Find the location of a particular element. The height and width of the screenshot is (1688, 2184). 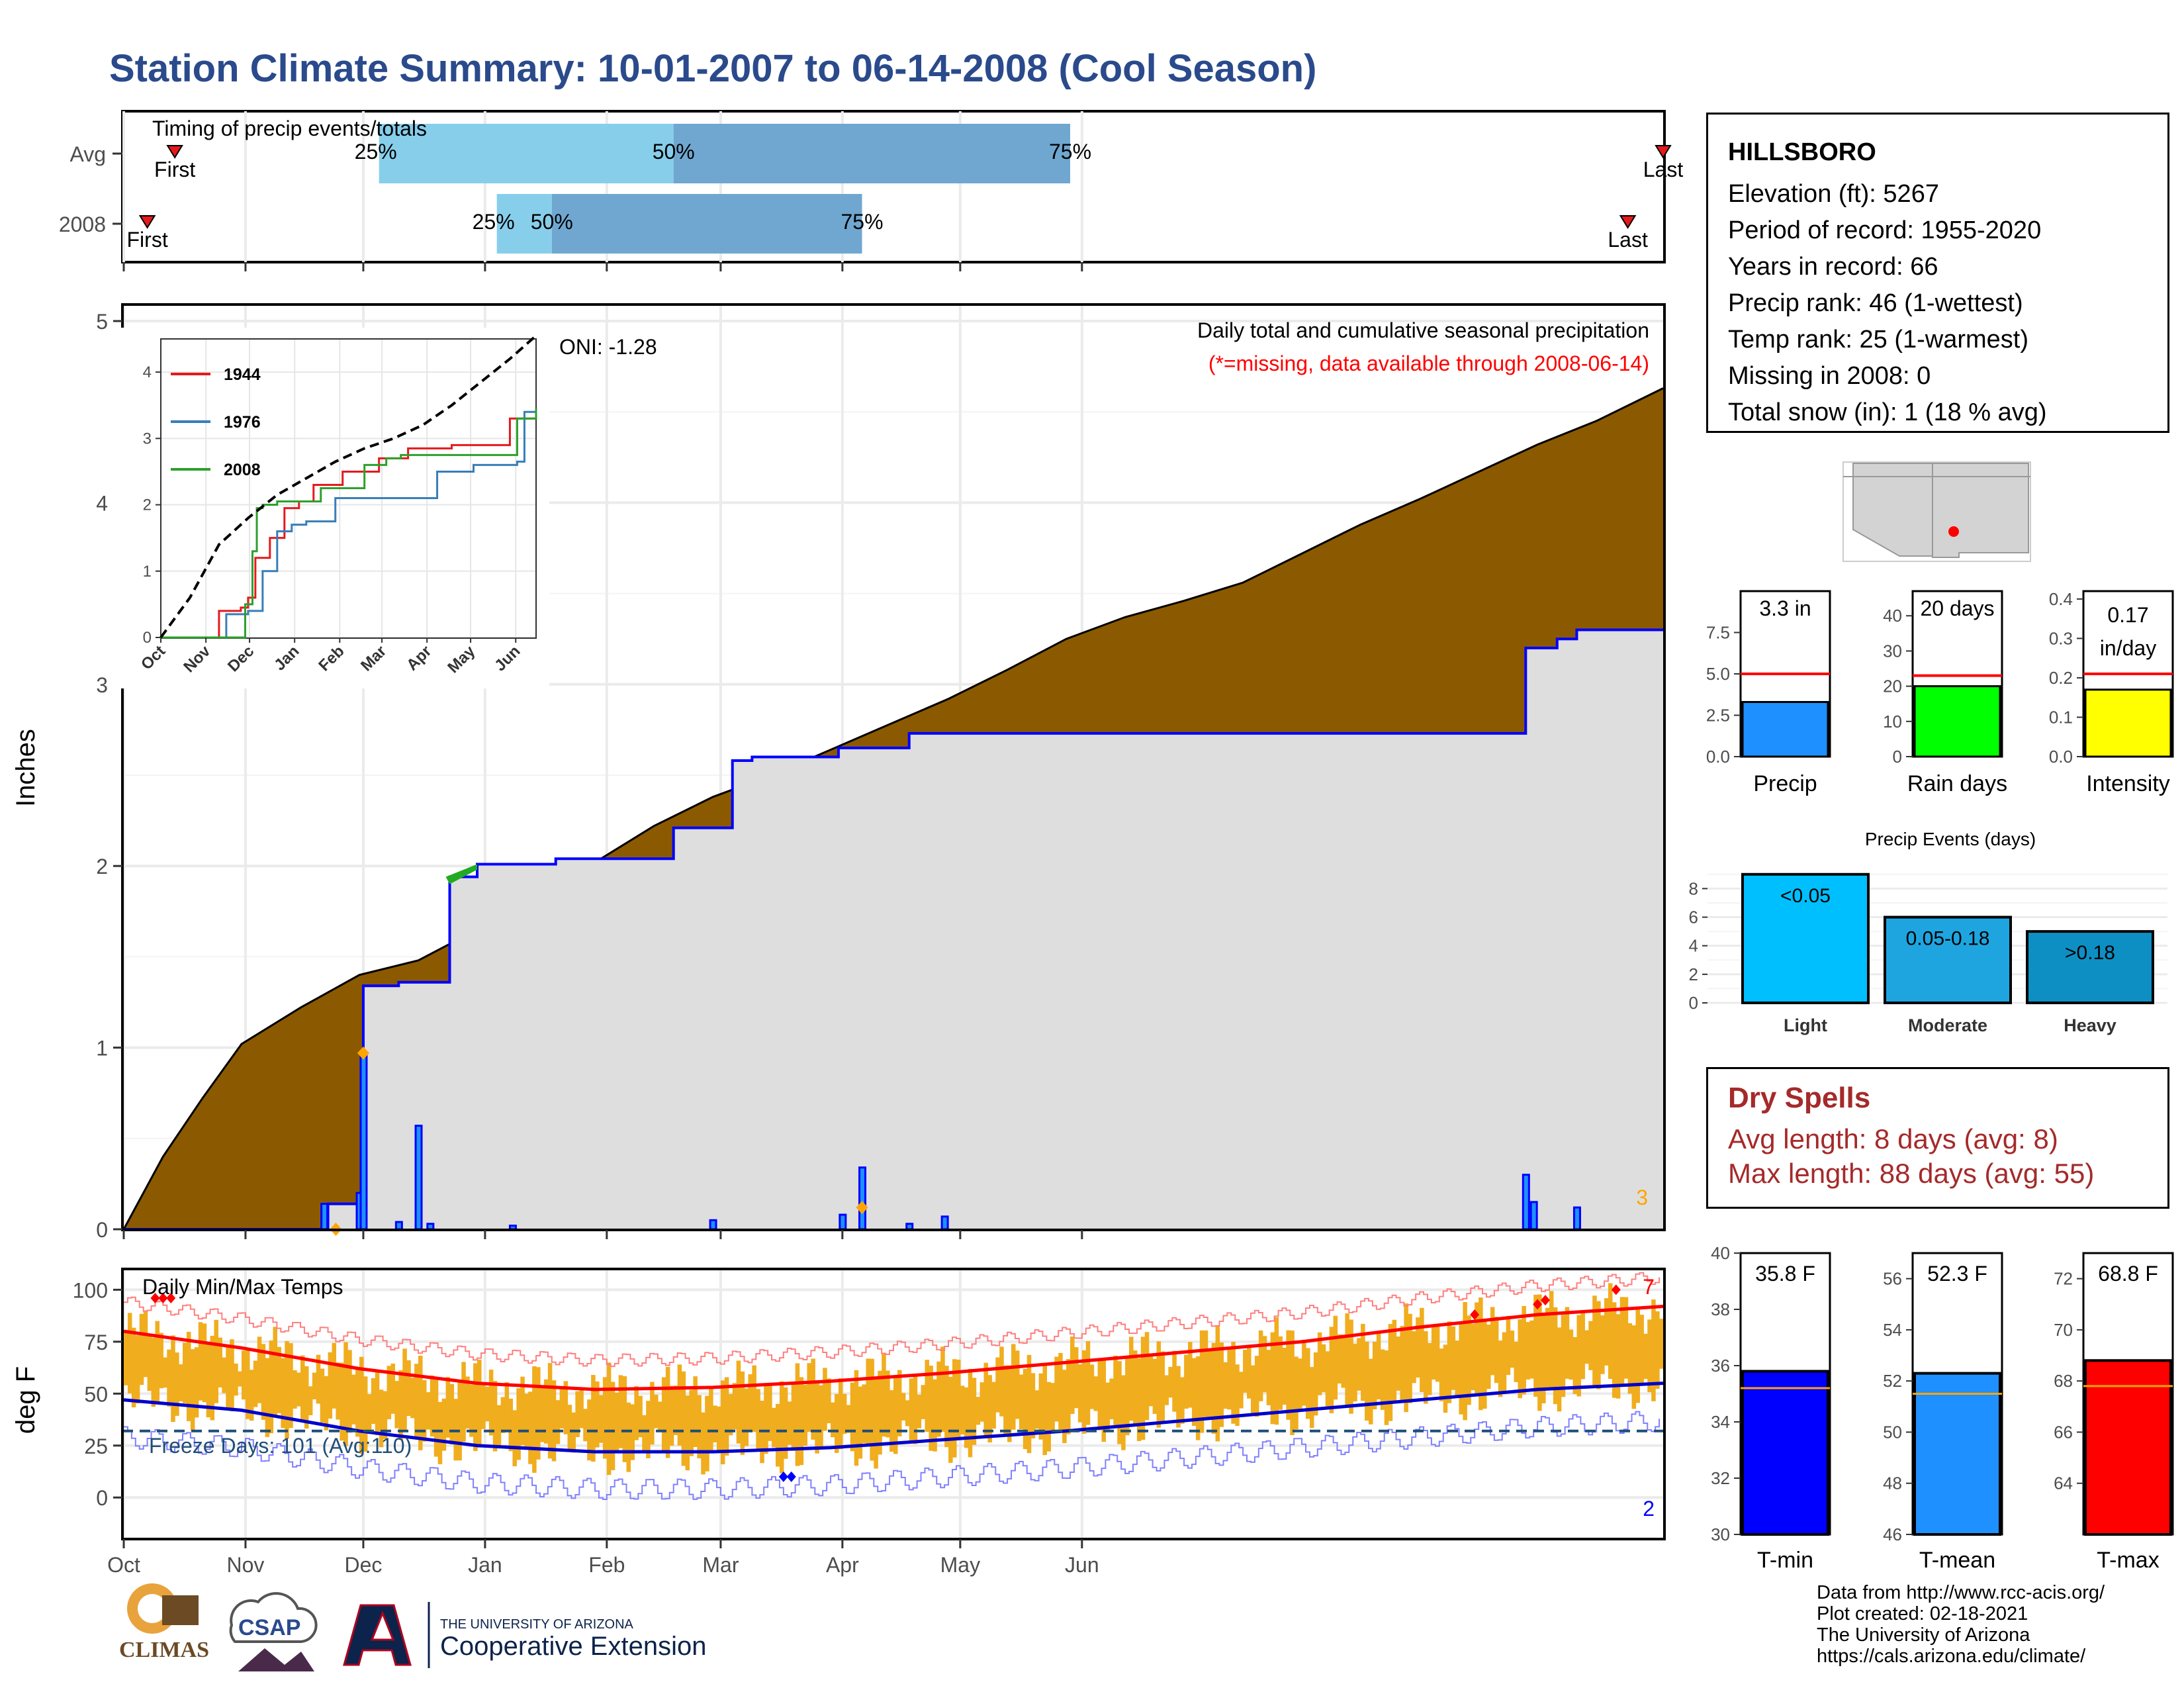

daily-precip-bar is located at coordinates (1576, 1218).